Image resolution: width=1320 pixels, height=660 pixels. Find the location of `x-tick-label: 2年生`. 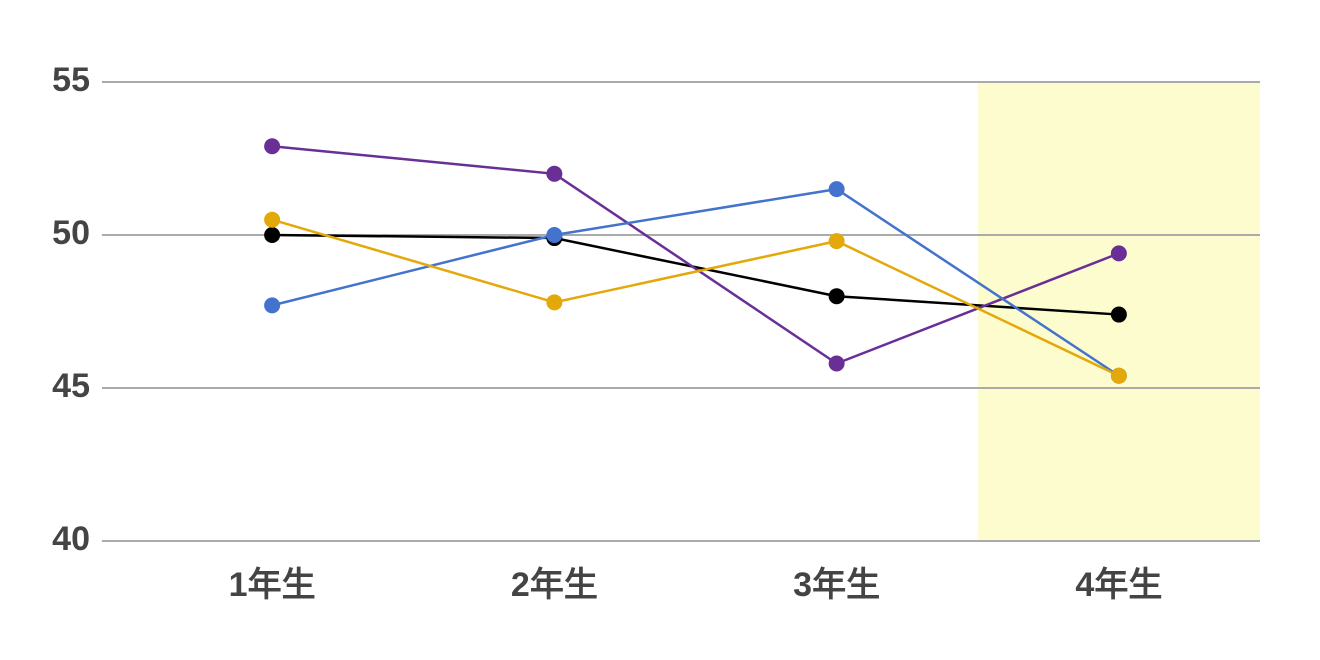

x-tick-label: 2年生 is located at coordinates (554, 585).